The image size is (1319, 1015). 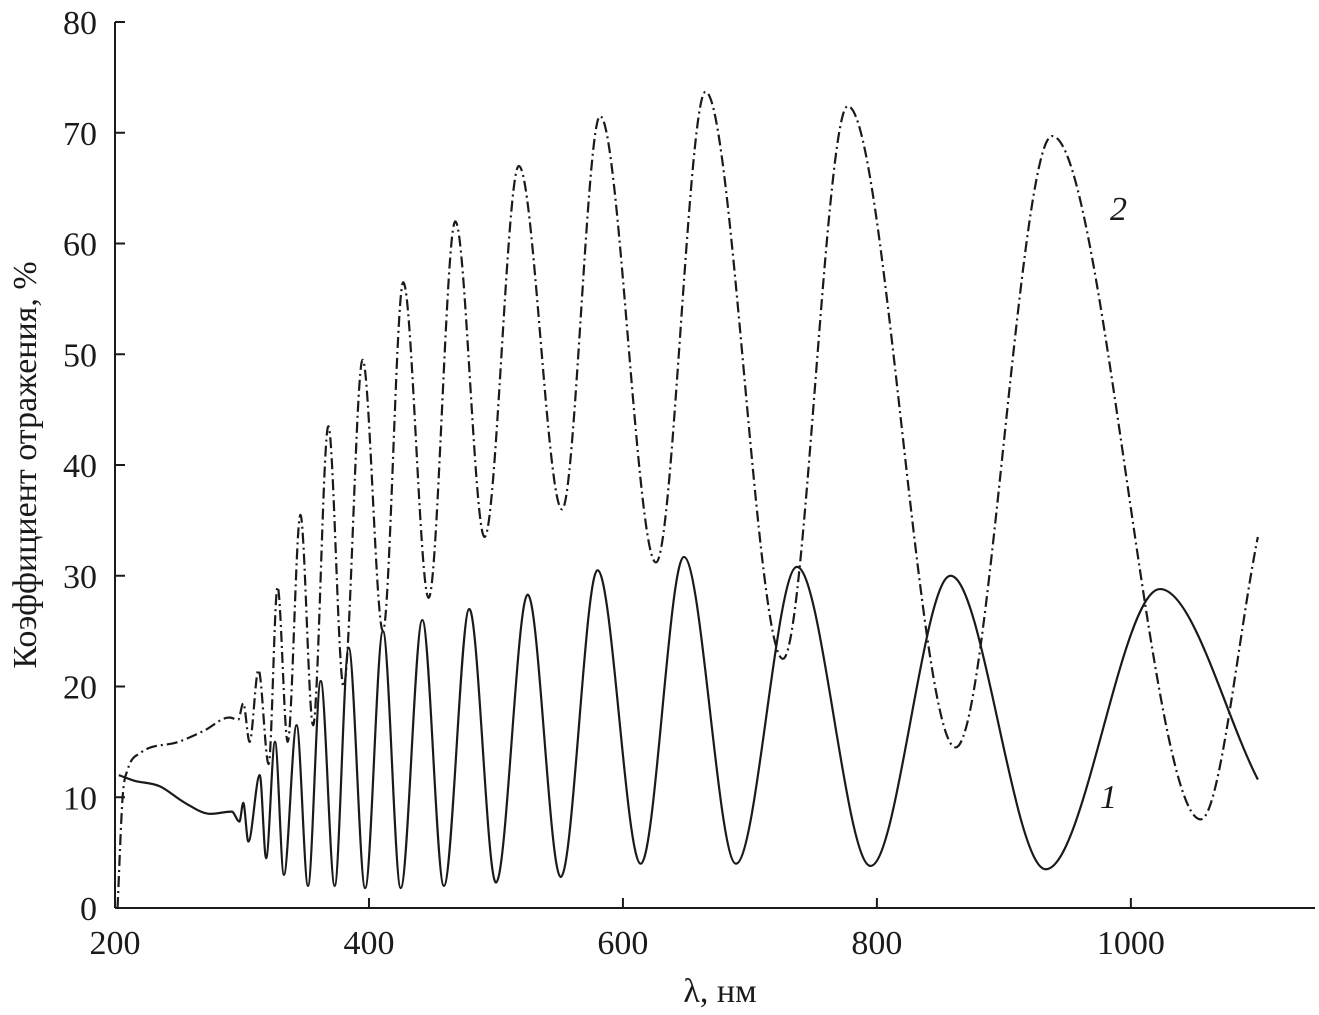 What do you see at coordinates (622, 943) in the screenshot?
I see `x-tick-label: 600` at bounding box center [622, 943].